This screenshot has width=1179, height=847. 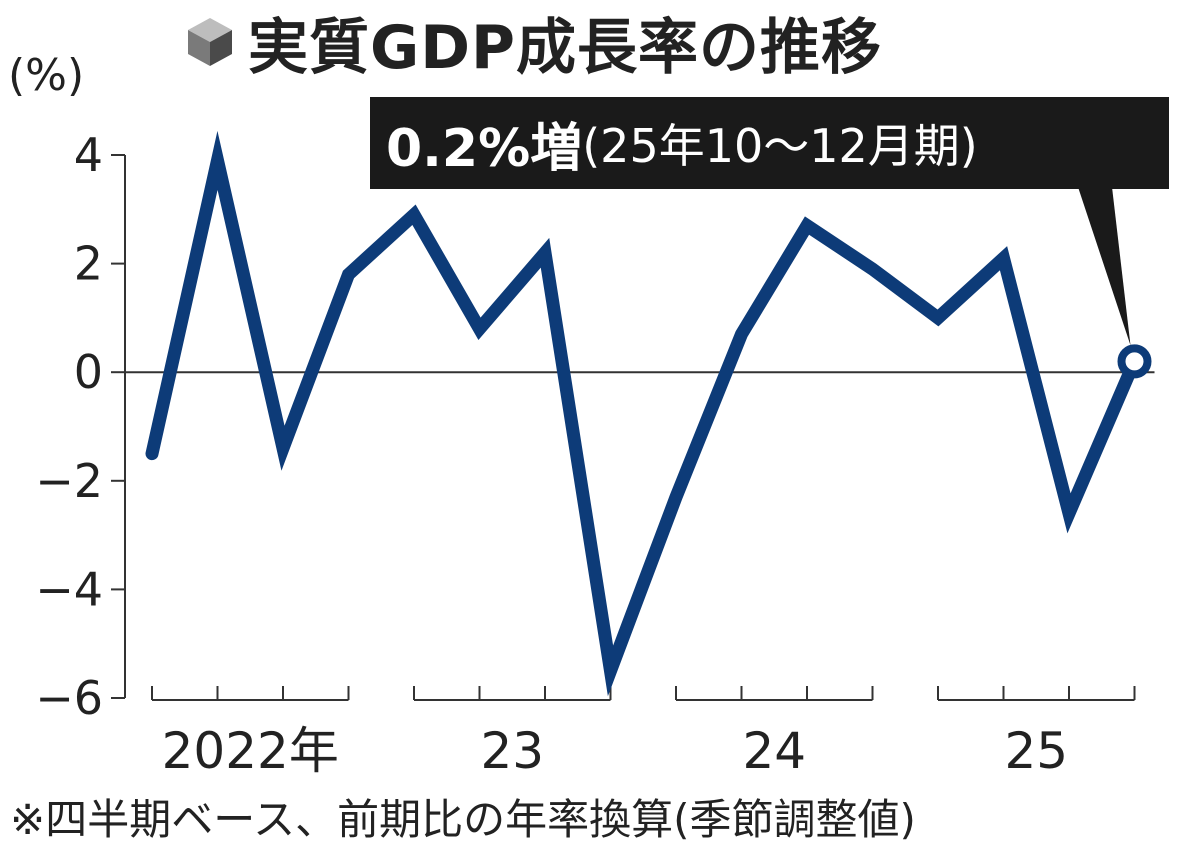 What do you see at coordinates (463, 819) in the screenshot?
I see `footnote: ※四半期ベース、前期比の年率換算(季節調整値)` at bounding box center [463, 819].